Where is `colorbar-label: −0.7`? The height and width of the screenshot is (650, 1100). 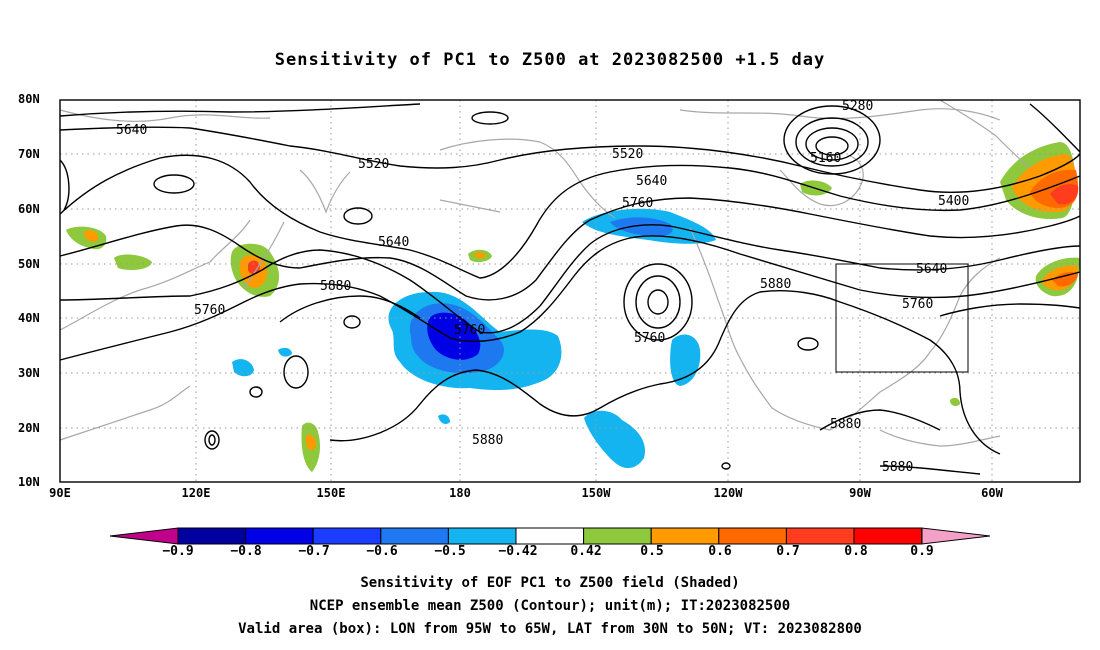
colorbar-label: −0.7 is located at coordinates (314, 551).